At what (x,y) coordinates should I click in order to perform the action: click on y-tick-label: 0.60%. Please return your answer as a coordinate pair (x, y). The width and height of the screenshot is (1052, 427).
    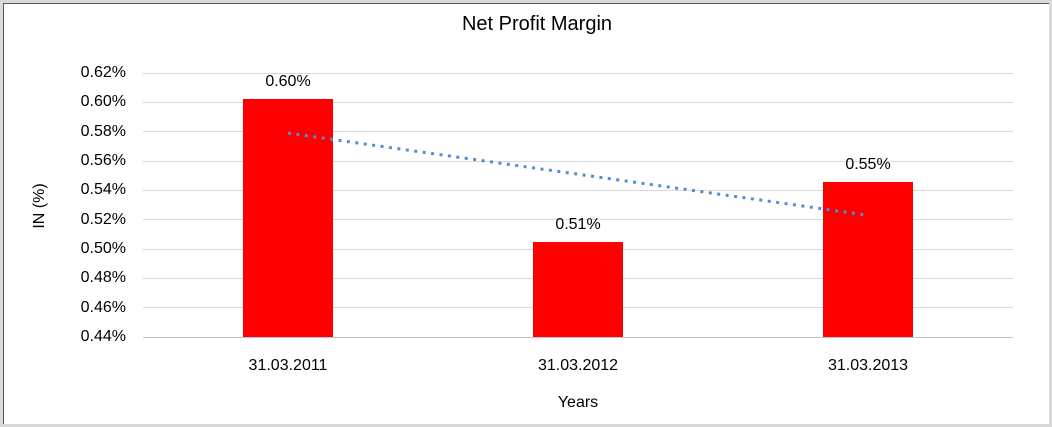
    Looking at the image, I should click on (103, 102).